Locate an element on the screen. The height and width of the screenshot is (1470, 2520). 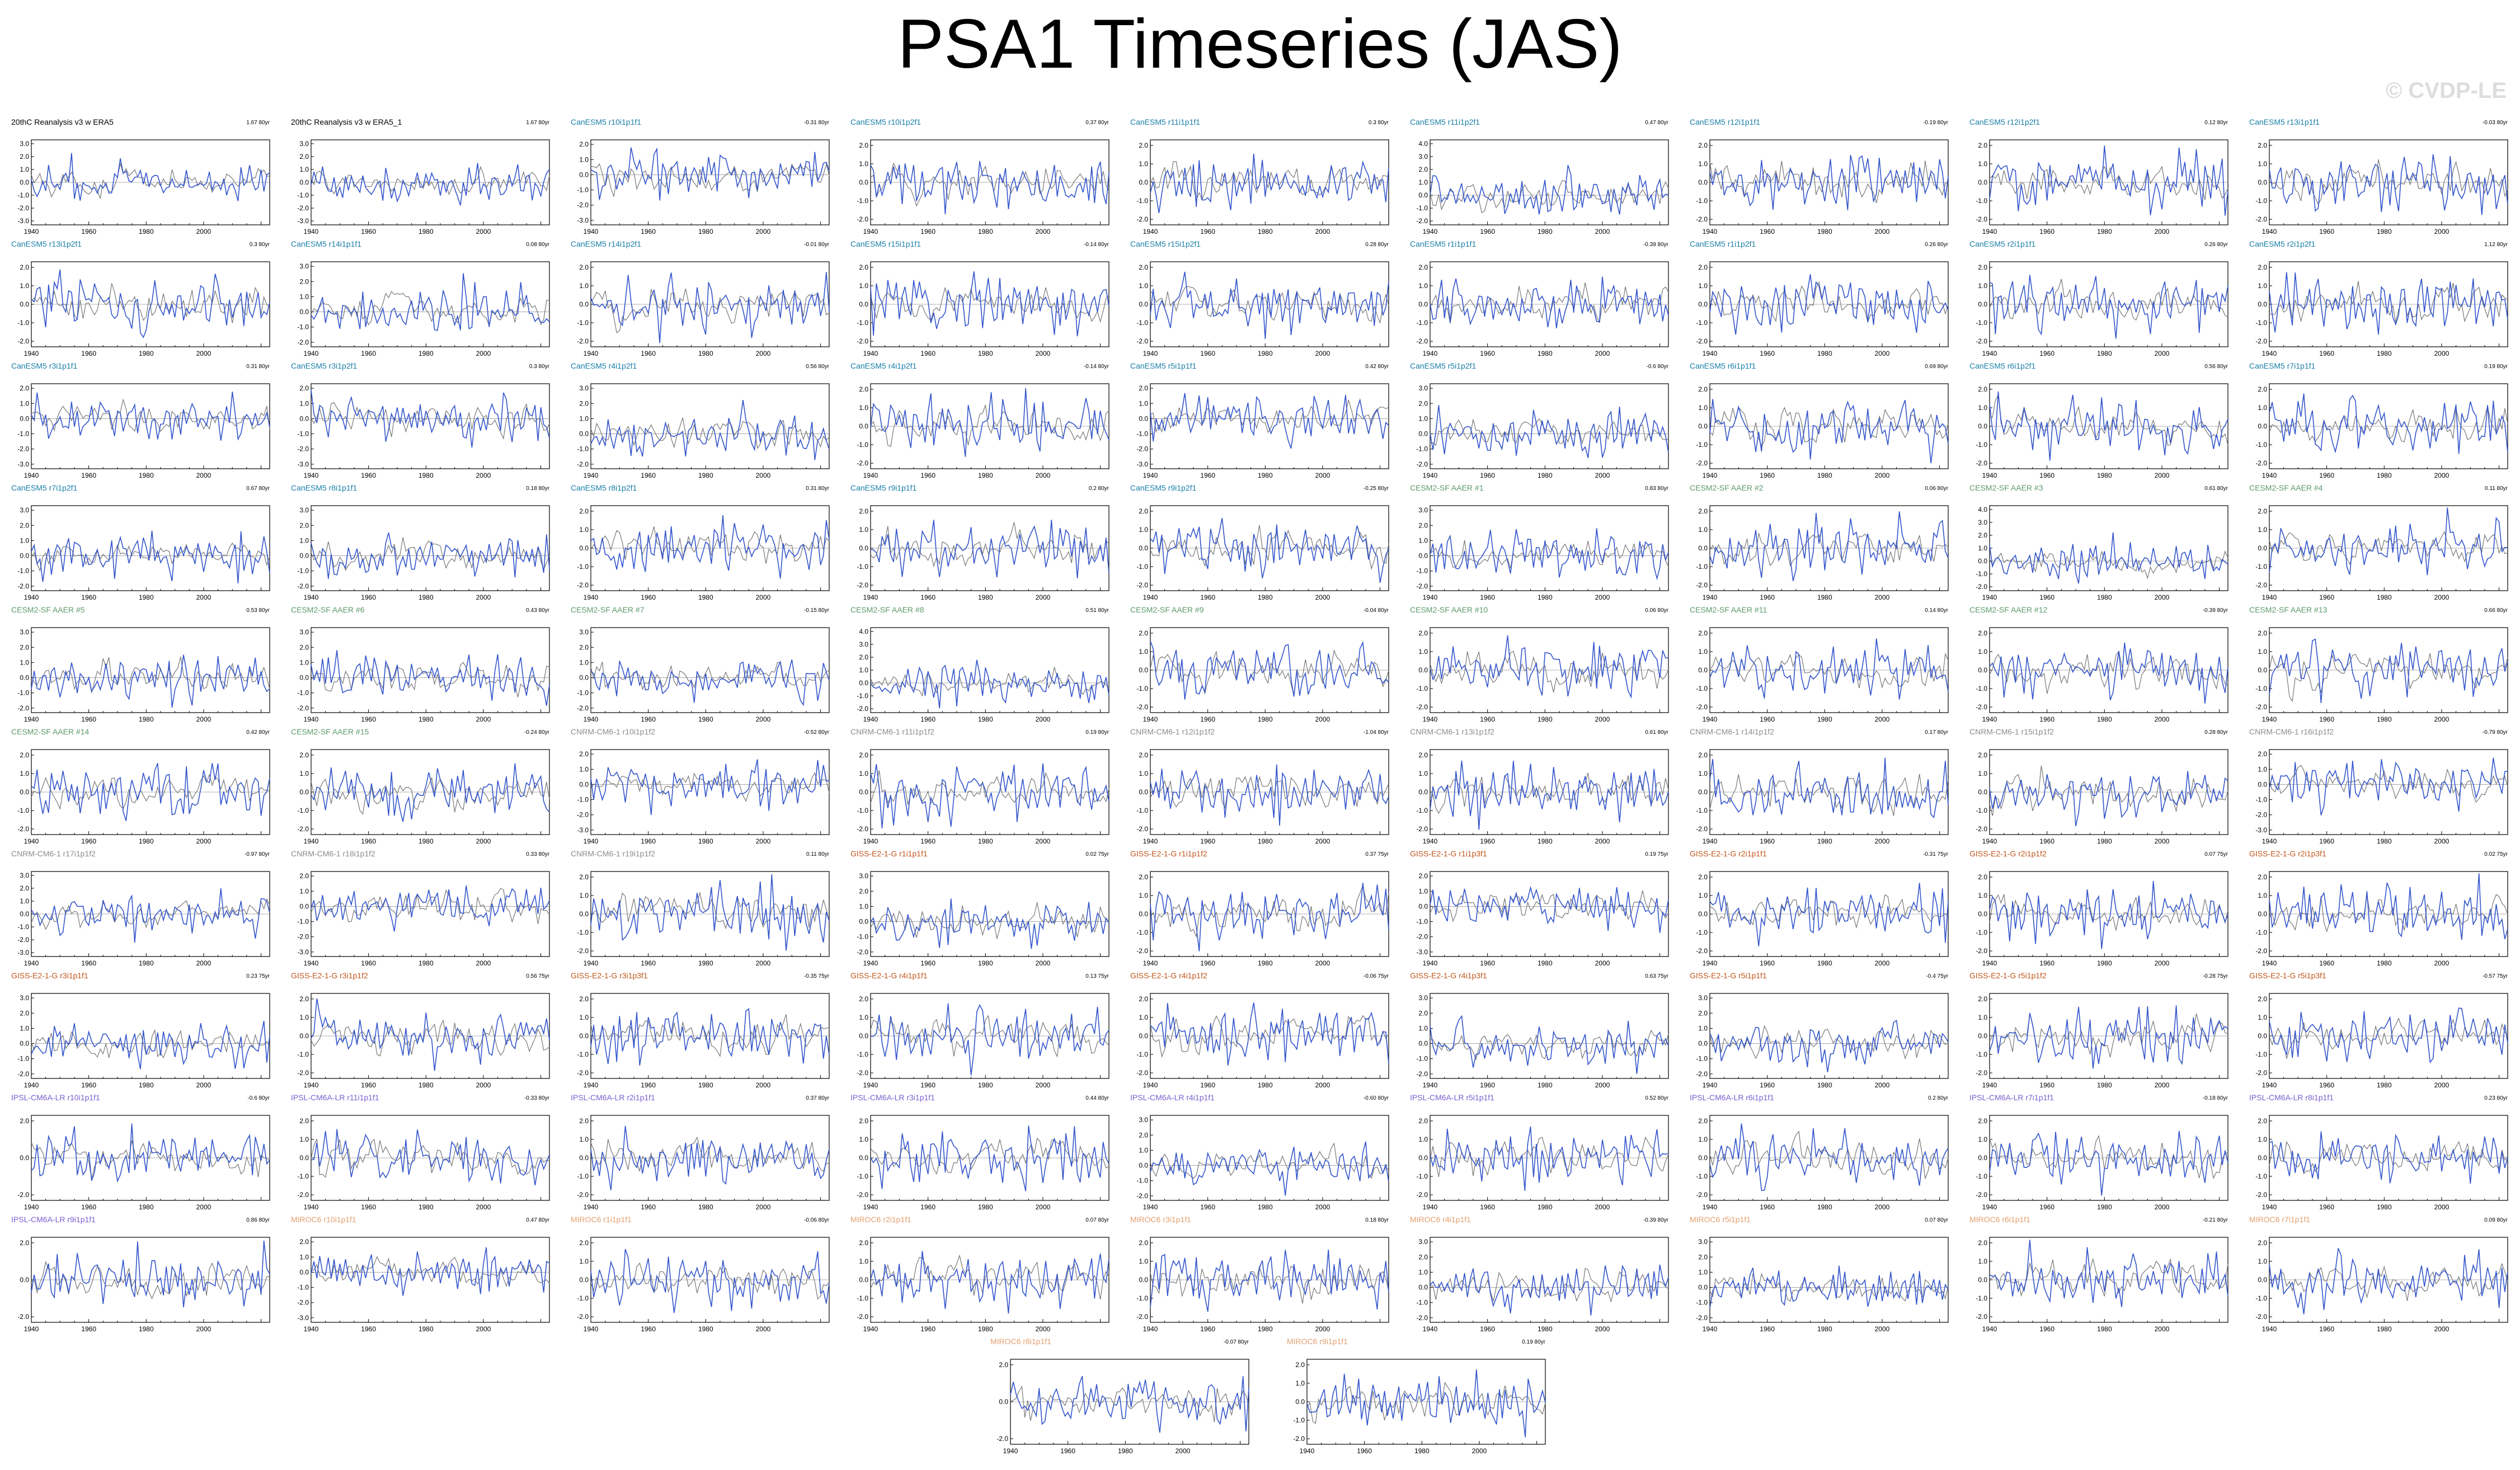
panel-trend-label: 0.19 80yr is located at coordinates (2496, 367).